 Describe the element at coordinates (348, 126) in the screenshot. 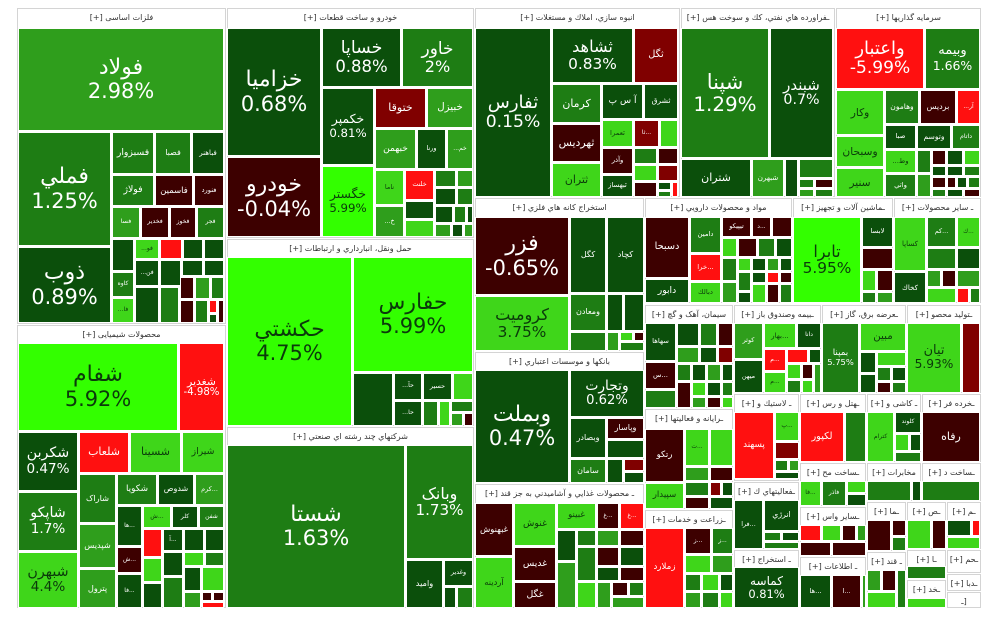

I see `stock-tile: خکمپر 0.81%` at that location.